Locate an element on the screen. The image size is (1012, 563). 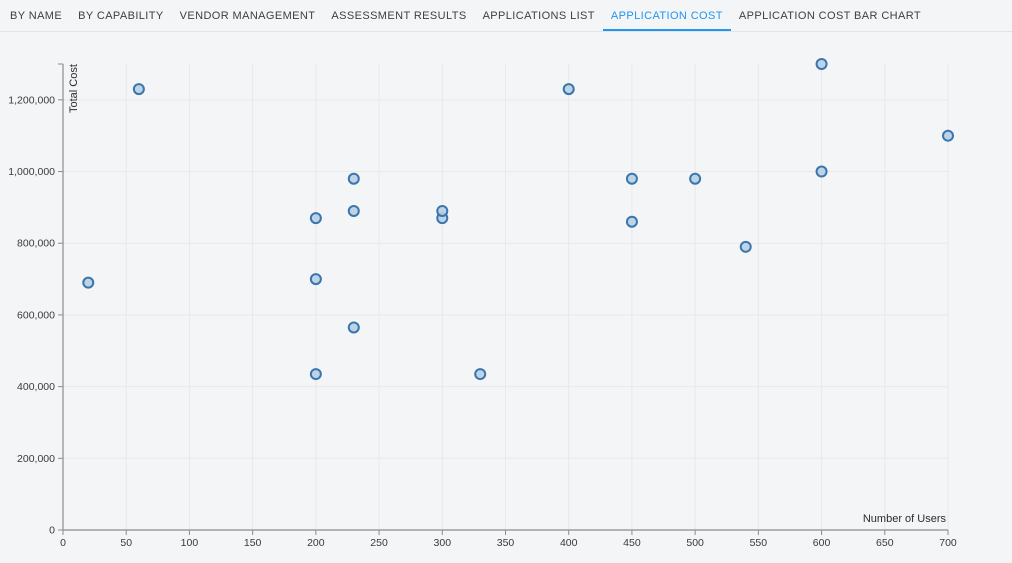
x-tick-label: 300 is located at coordinates (443, 543).